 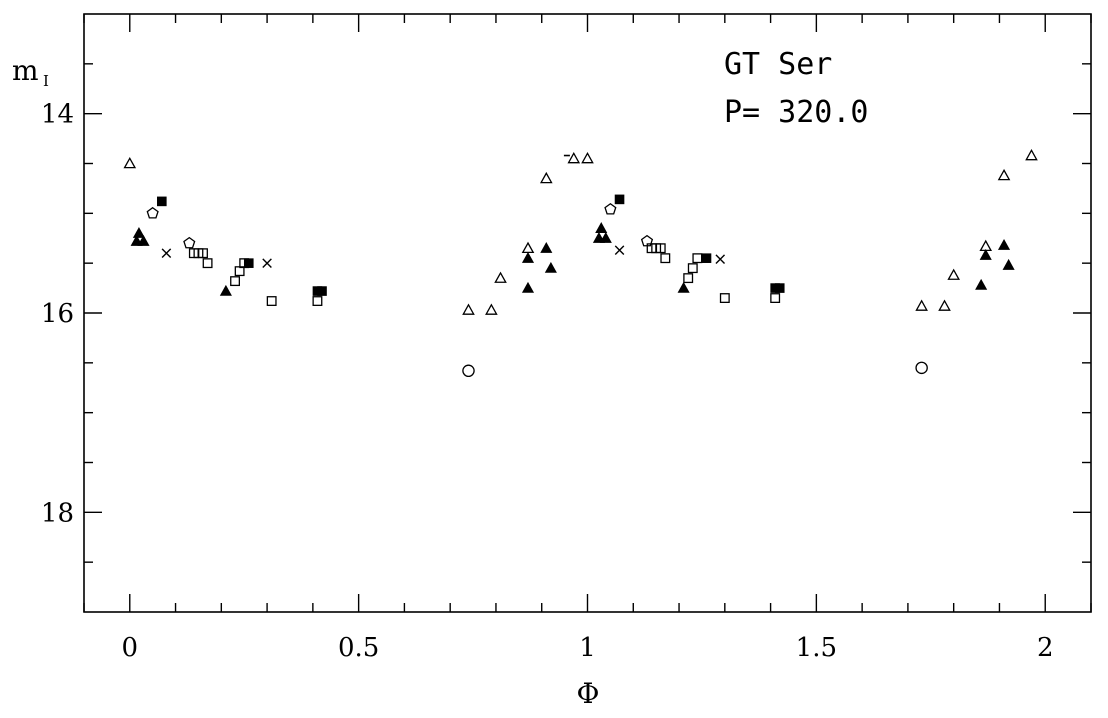 I want to click on x-tick-label: 1, so click(x=587, y=648).